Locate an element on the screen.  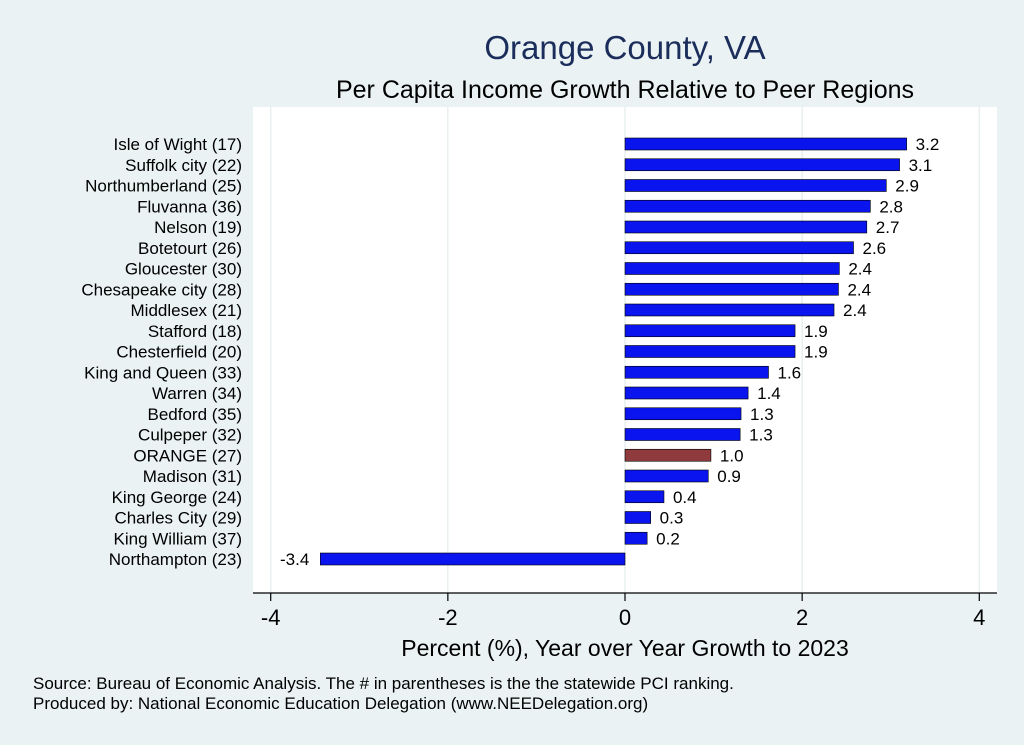
value-label: 2.7 is located at coordinates (888, 227).